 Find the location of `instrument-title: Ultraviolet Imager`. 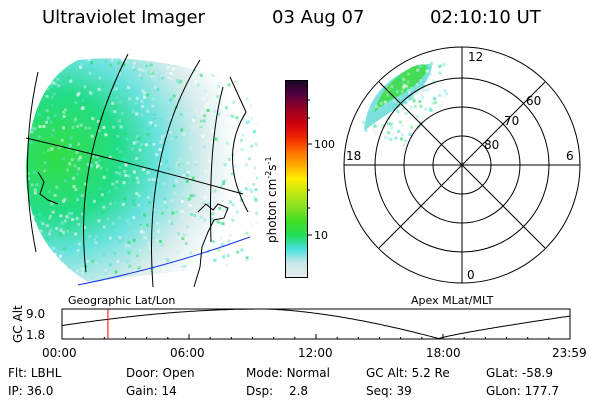

instrument-title: Ultraviolet Imager is located at coordinates (123, 17).